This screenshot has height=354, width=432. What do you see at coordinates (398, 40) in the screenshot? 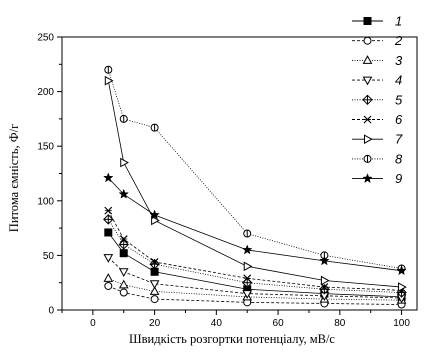
I see `legend-label: 2` at bounding box center [398, 40].